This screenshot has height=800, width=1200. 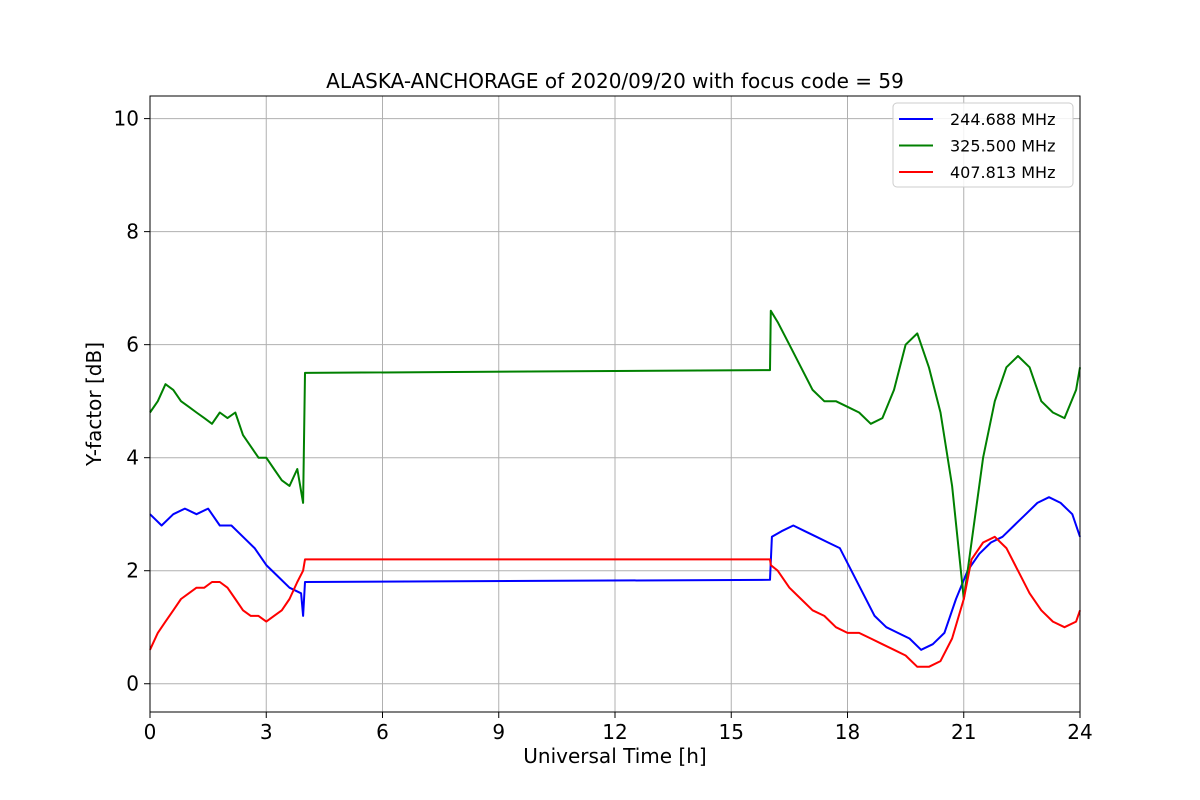 I want to click on legend-box, so click(x=983, y=145).